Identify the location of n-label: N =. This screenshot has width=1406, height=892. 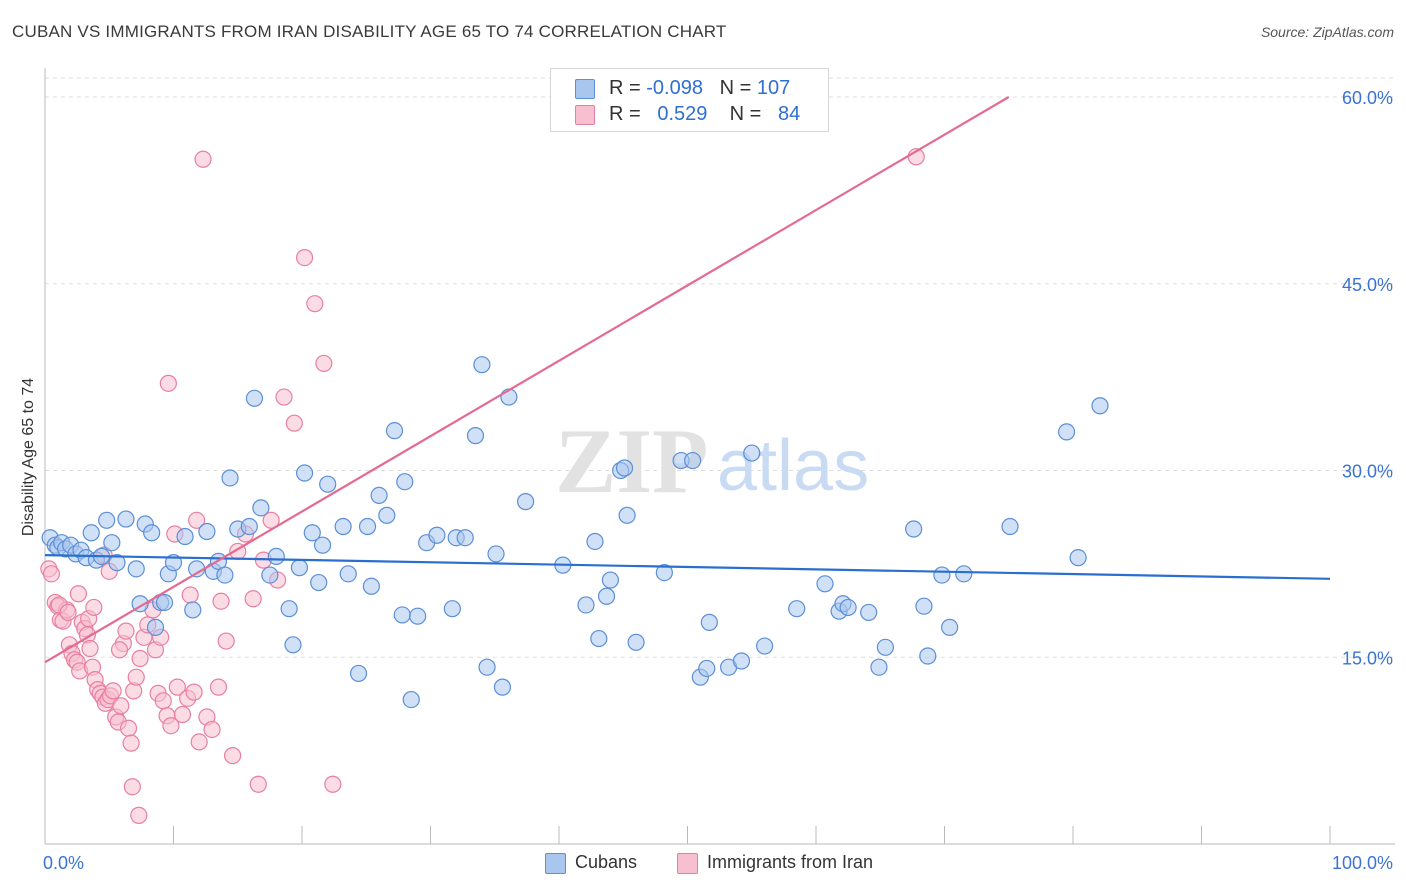
(735, 88).